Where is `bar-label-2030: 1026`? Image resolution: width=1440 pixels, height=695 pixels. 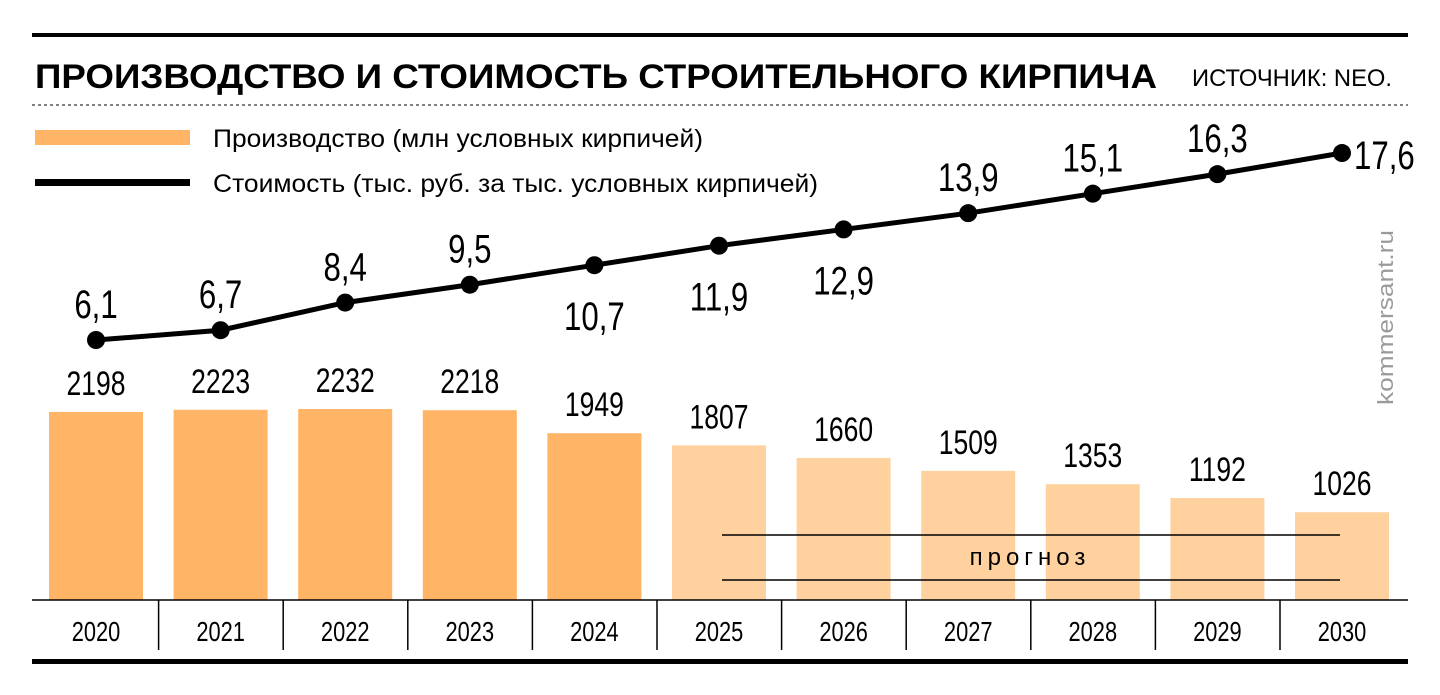
bar-label-2030: 1026 is located at coordinates (1342, 484).